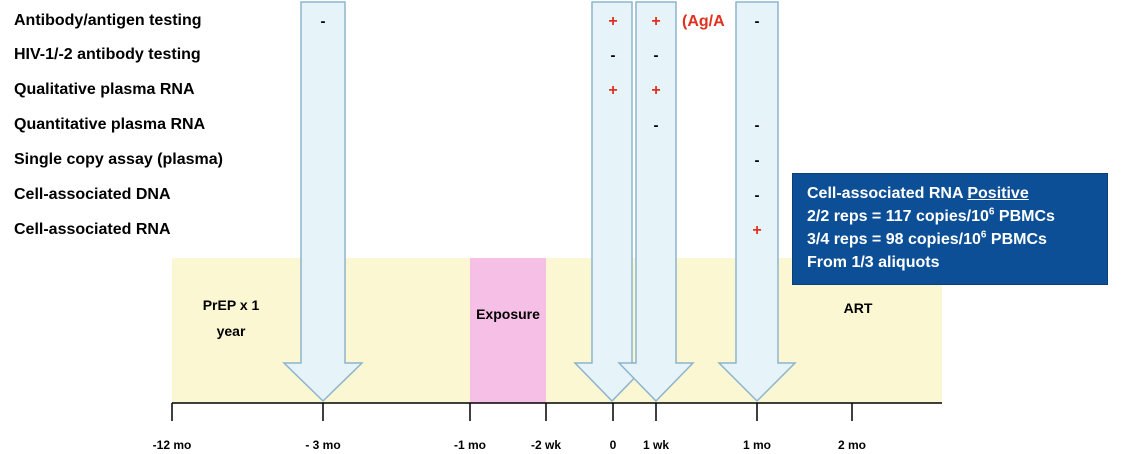  What do you see at coordinates (508, 330) in the screenshot?
I see `exposure-period-region` at bounding box center [508, 330].